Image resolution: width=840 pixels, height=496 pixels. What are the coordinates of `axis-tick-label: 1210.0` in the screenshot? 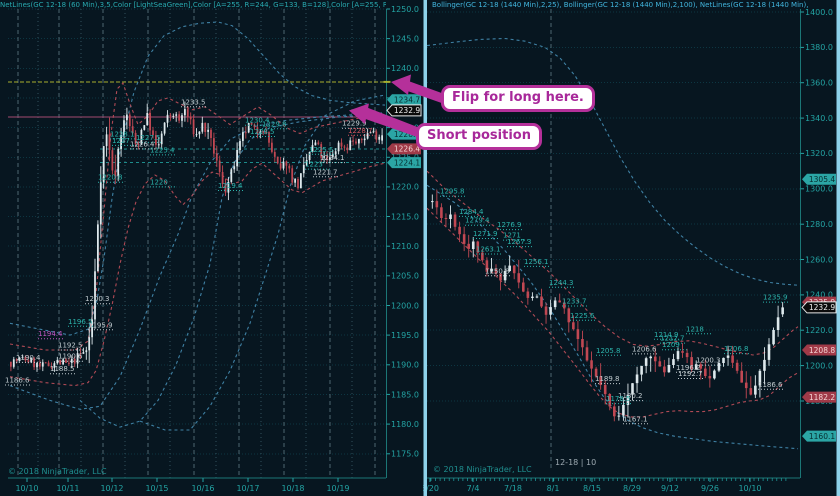 It's located at (405, 246).